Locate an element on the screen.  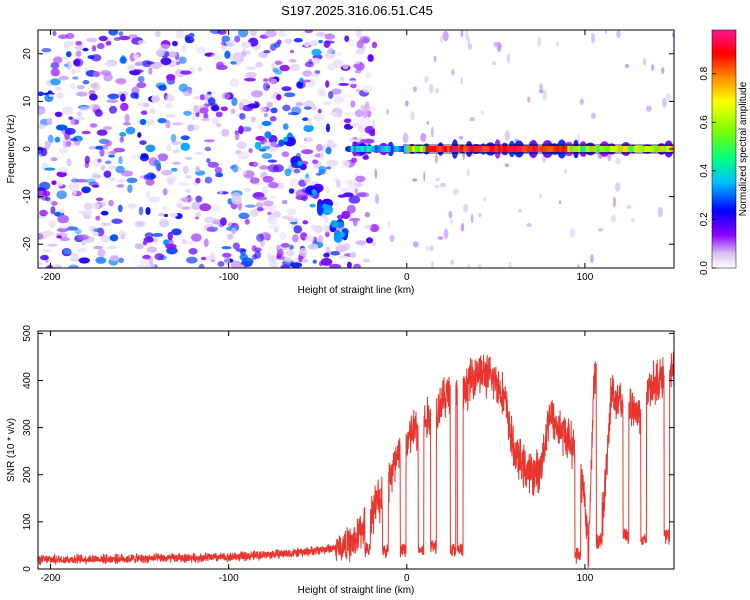
y-tick-label: 100 is located at coordinates (27, 521).